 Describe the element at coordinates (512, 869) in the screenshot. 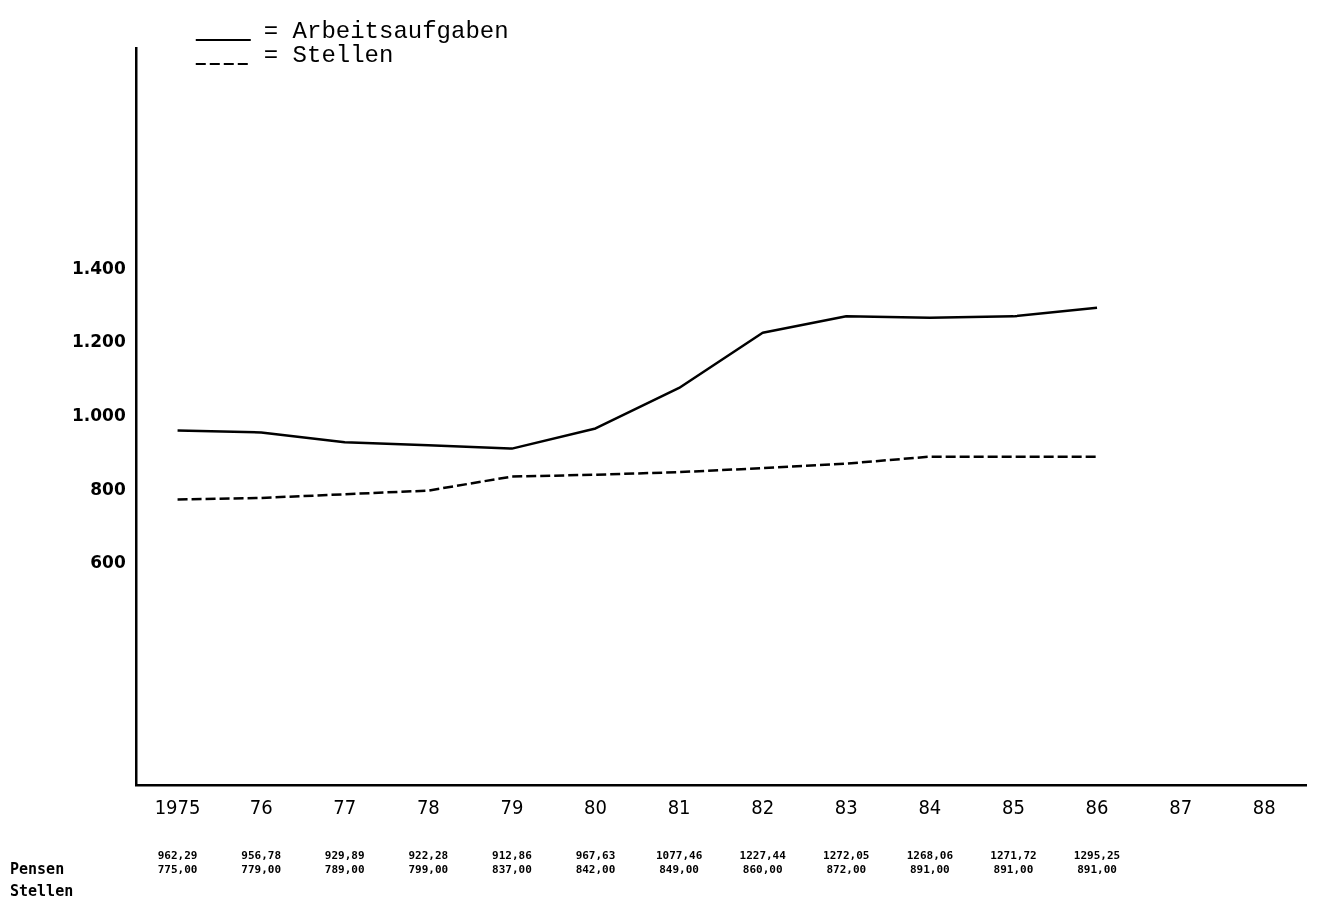

I see `data-label: 837,00` at that location.